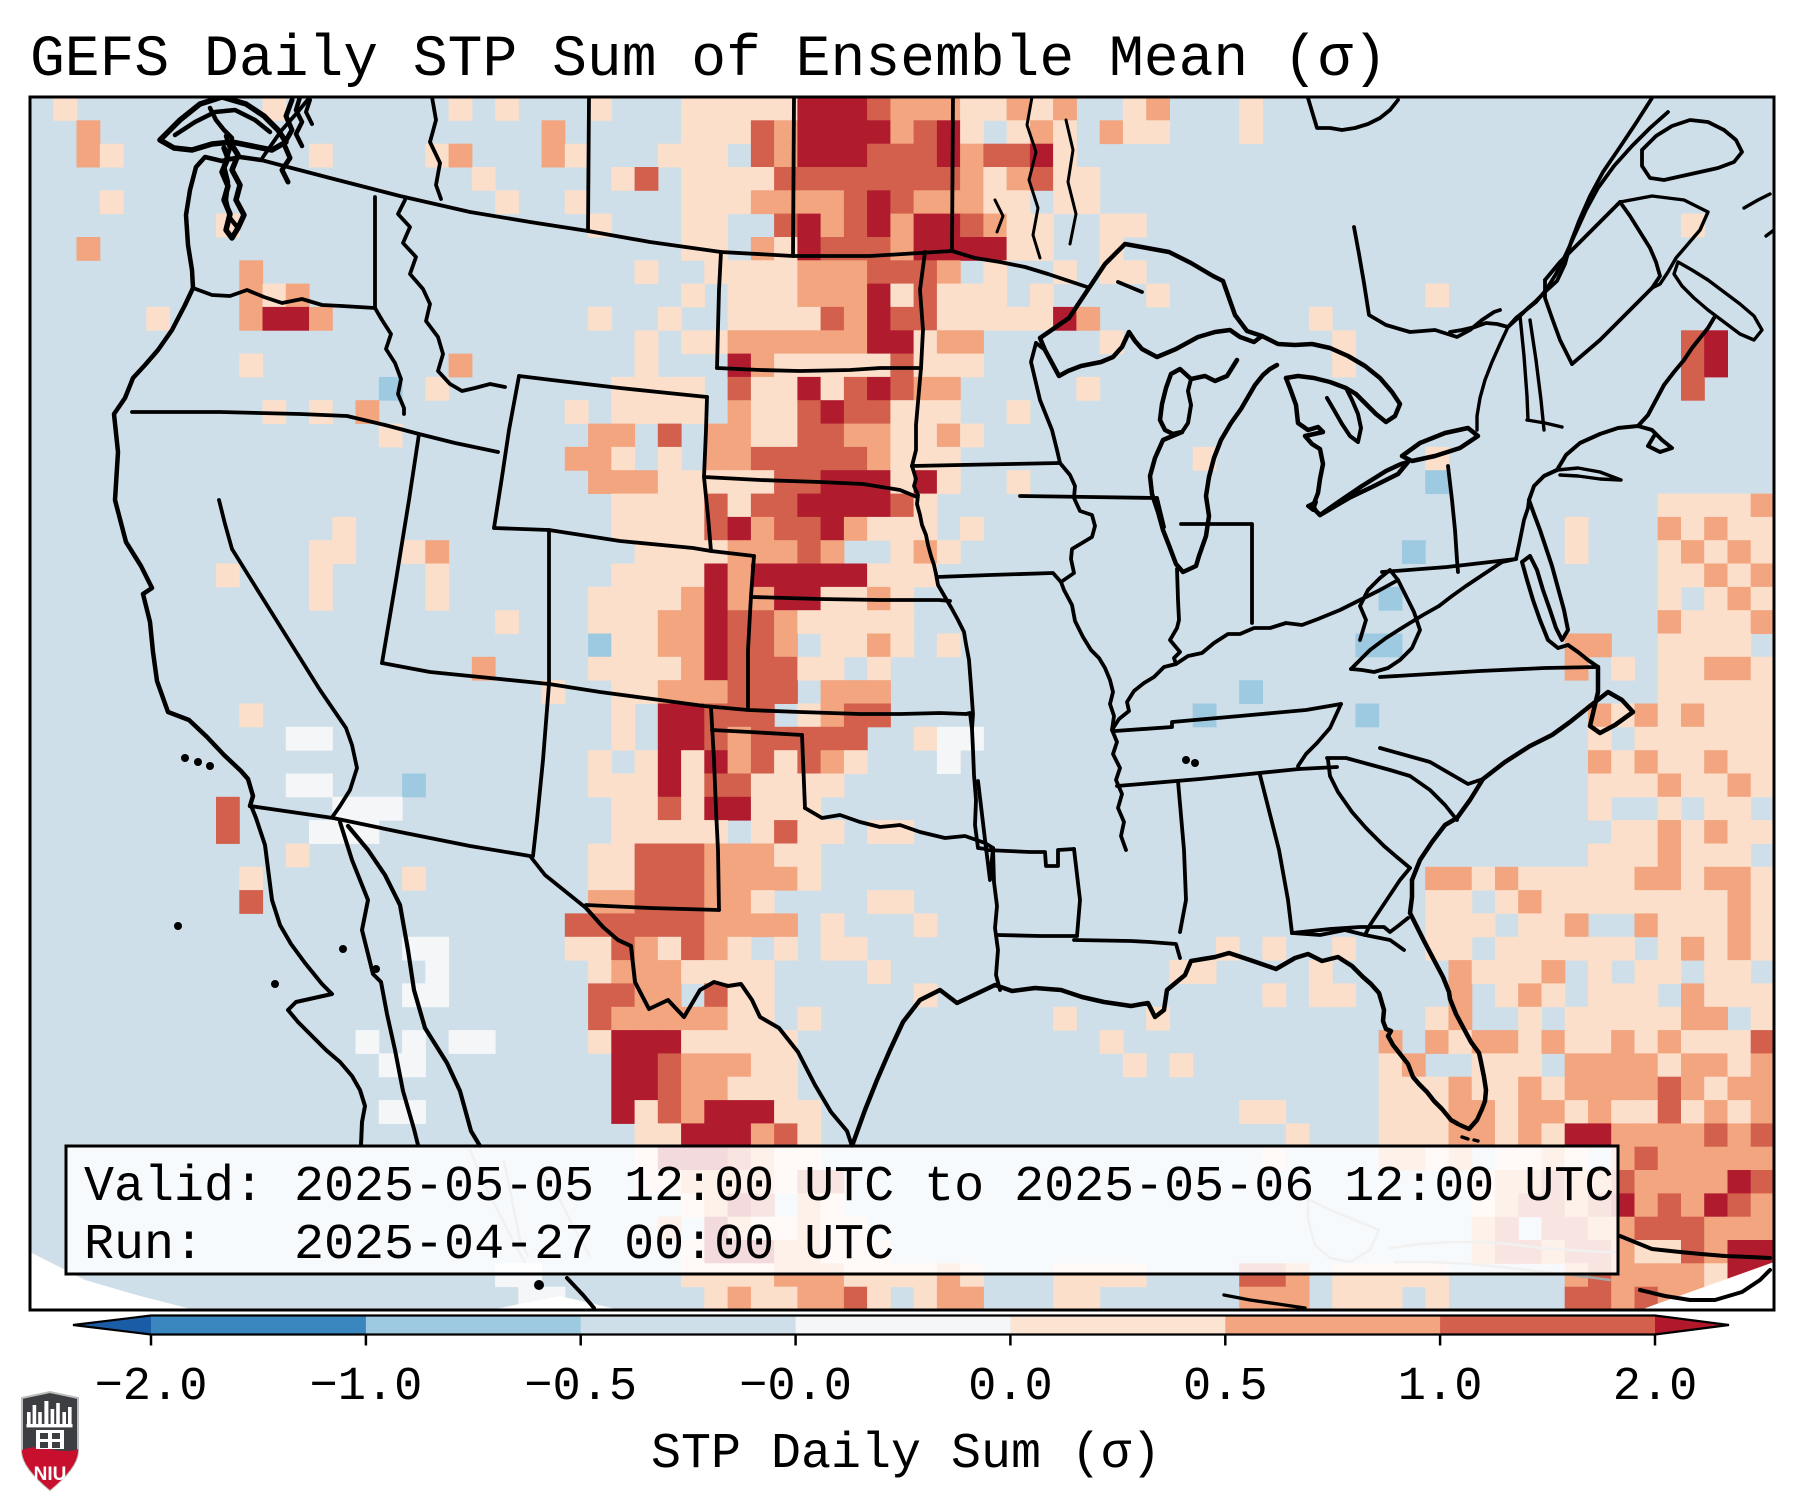 The width and height of the screenshot is (1803, 1511). I want to click on svg-text: Run: 2025-04-27 00:00 UTC, so click(489, 1245).